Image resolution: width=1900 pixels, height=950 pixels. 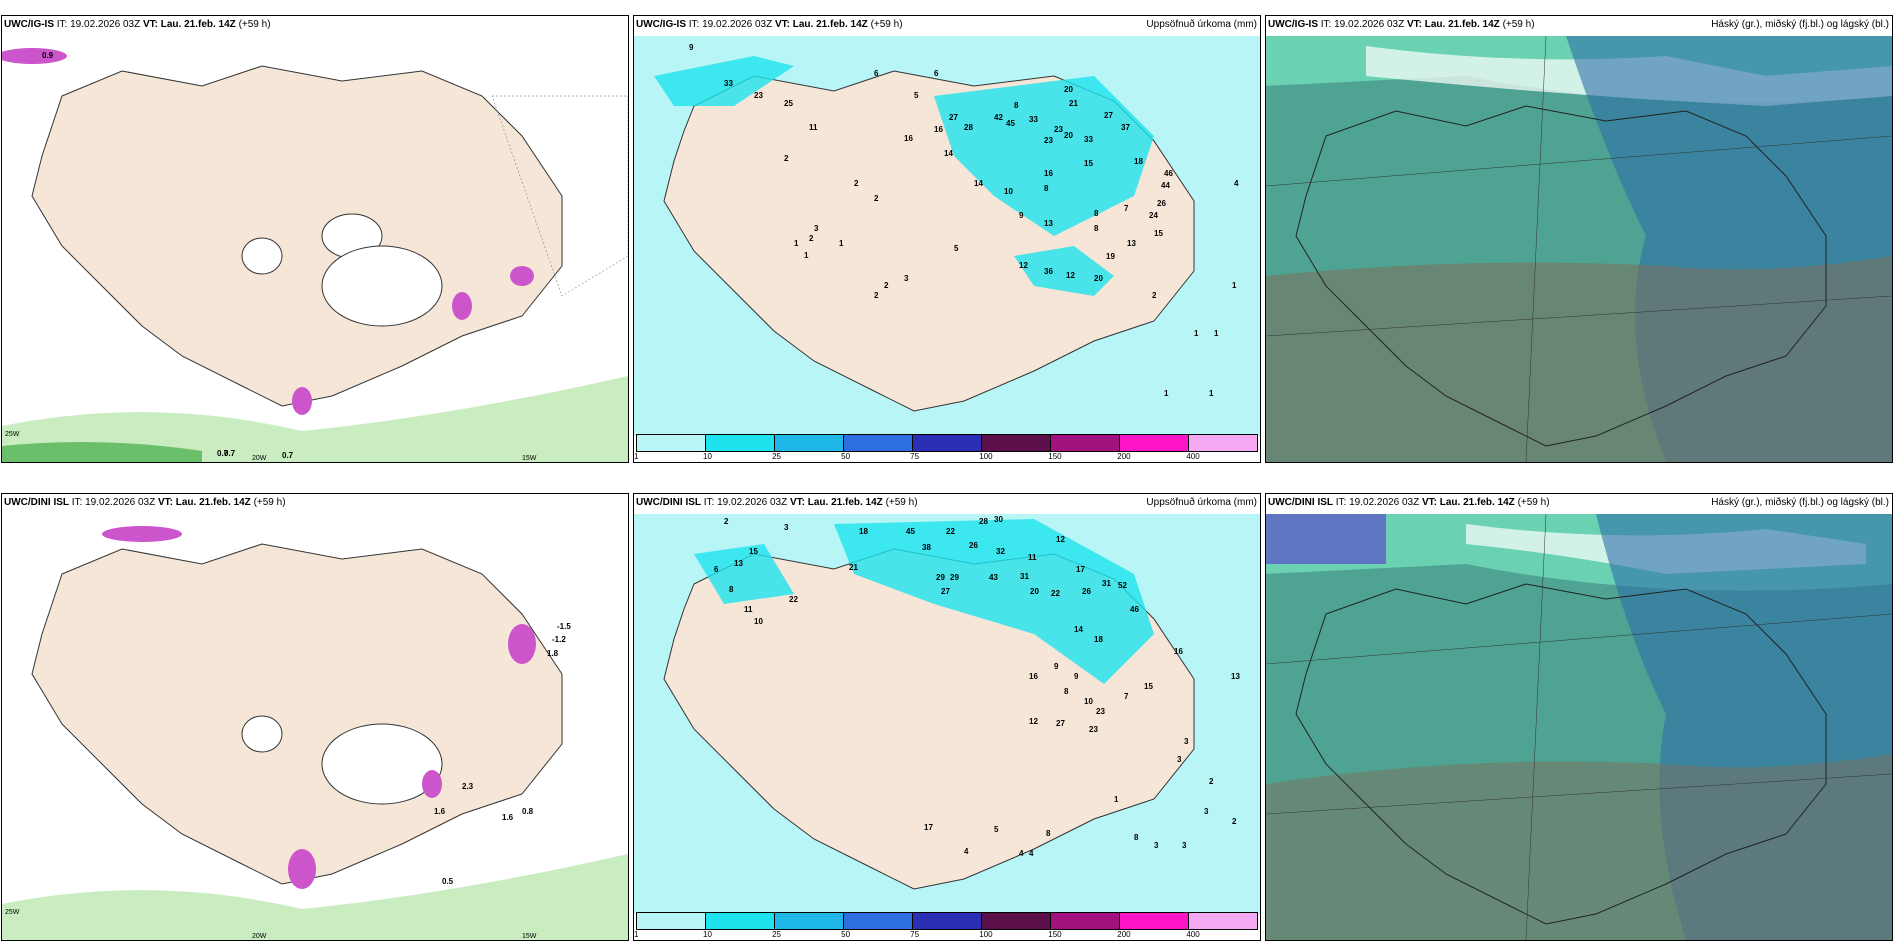 I want to click on svg-text: 21, so click(x=1073, y=103).